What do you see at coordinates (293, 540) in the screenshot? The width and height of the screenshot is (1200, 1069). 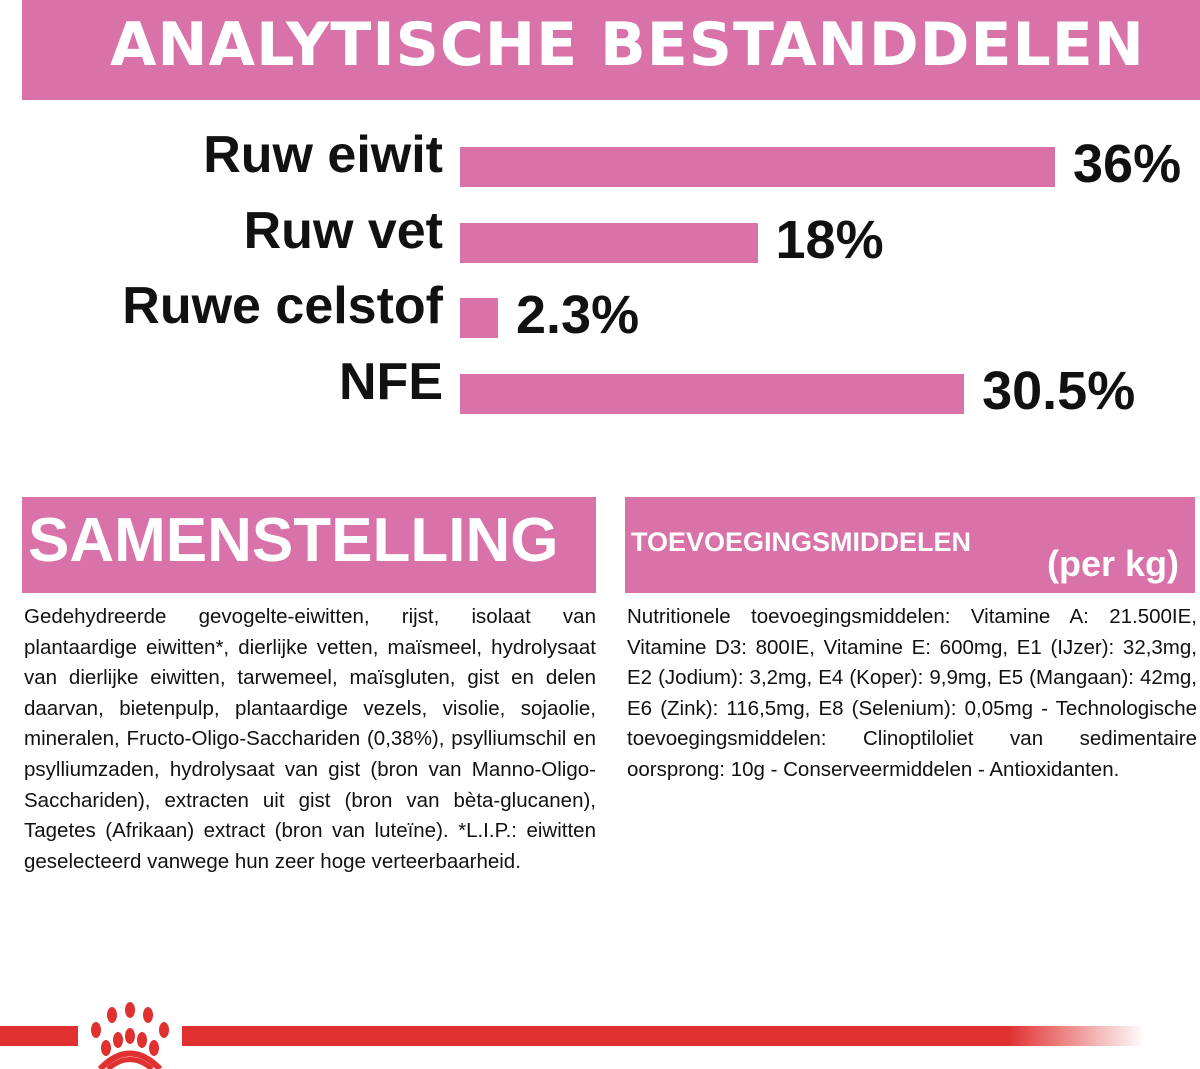 I see `composition-title: SAMENSTELLING` at bounding box center [293, 540].